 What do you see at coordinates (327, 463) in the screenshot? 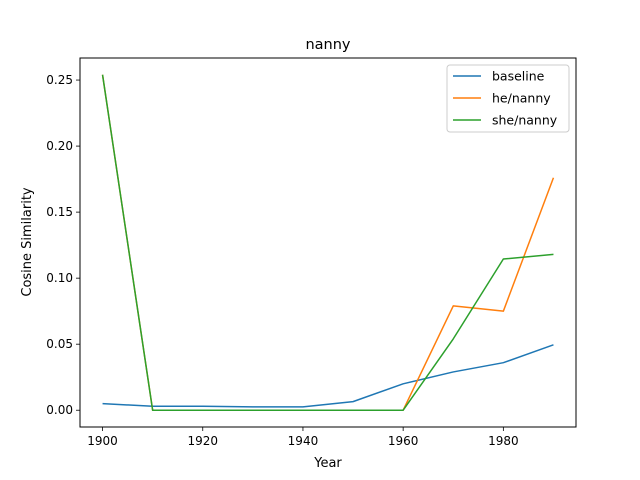
I see `x-axis-label: Year` at bounding box center [327, 463].